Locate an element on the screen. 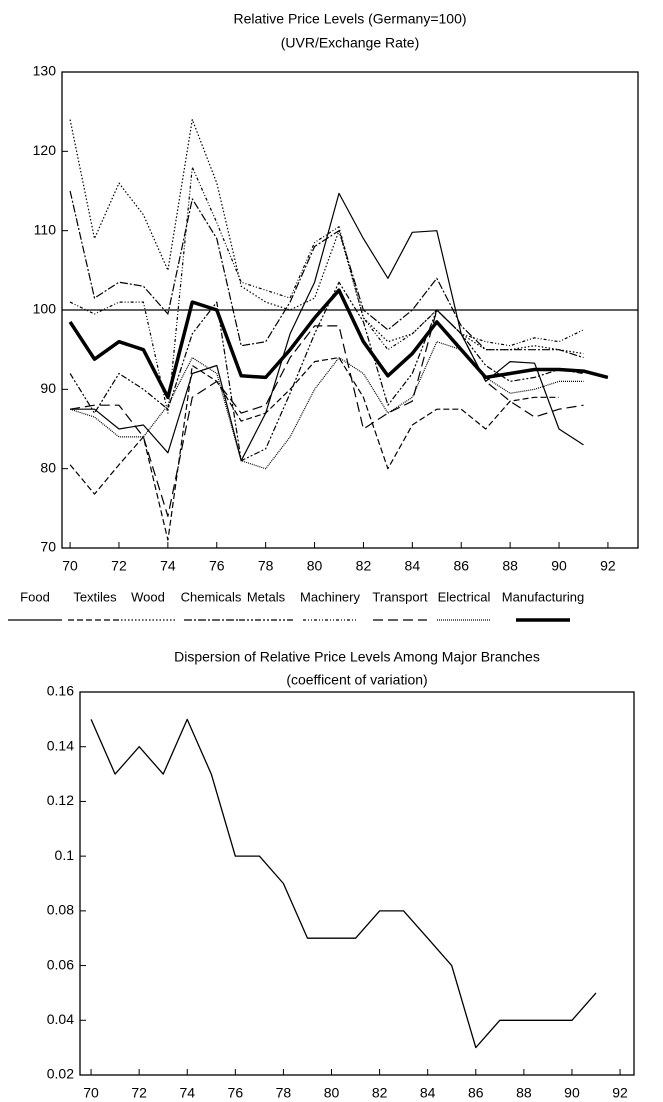 The height and width of the screenshot is (1102, 663). y-tick-label: 0.14 is located at coordinates (60, 745).